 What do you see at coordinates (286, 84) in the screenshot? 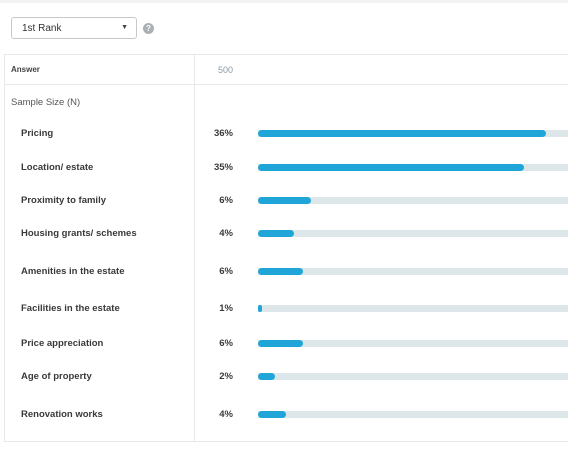
I see `header-divider` at bounding box center [286, 84].